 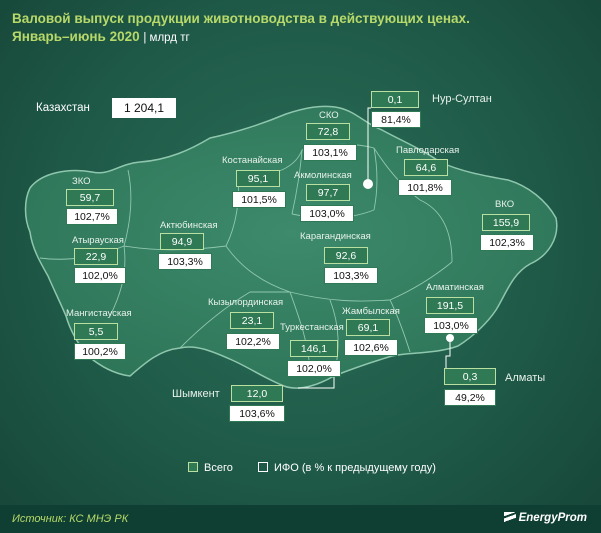 I want to click on title-line-2: Январь–июнь 2020 | млрд тг, so click(x=241, y=37).